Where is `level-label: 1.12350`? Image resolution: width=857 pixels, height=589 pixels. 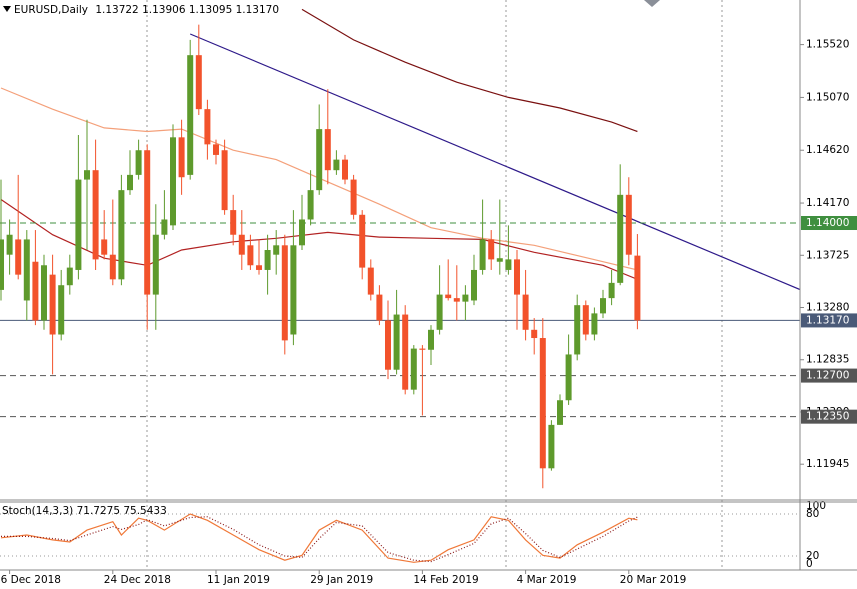 level-label: 1.12350 is located at coordinates (827, 417).